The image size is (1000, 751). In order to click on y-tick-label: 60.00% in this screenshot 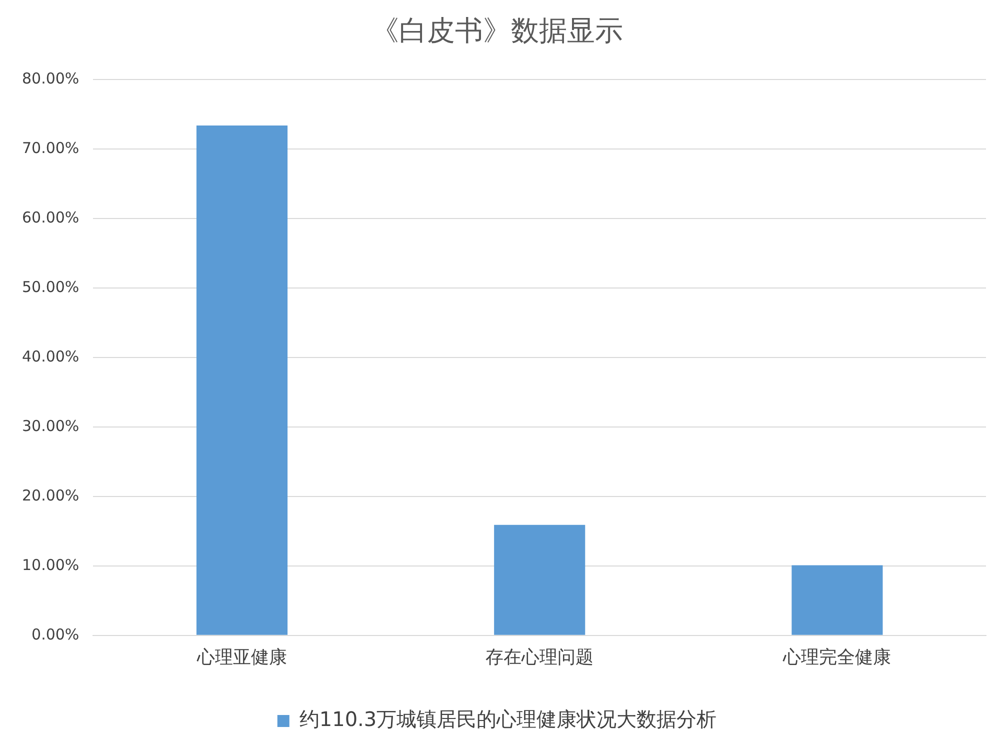, I will do `click(51, 217)`.